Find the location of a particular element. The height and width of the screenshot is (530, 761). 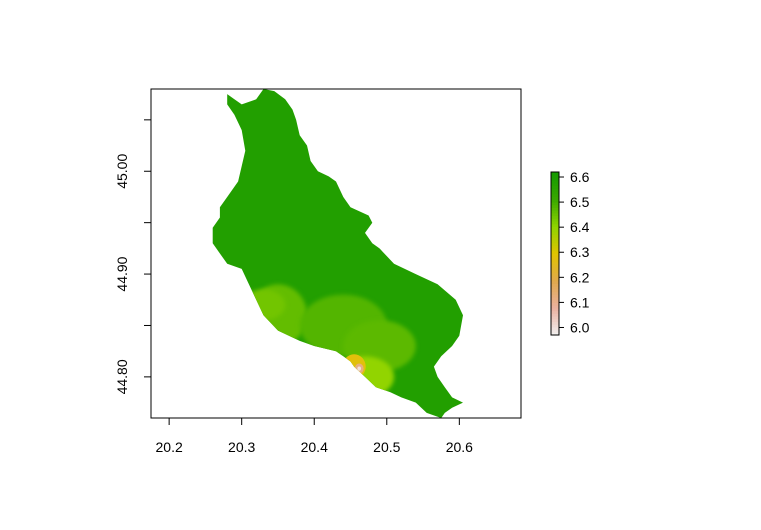

y-tick-label: 44.80 is located at coordinates (122, 376).